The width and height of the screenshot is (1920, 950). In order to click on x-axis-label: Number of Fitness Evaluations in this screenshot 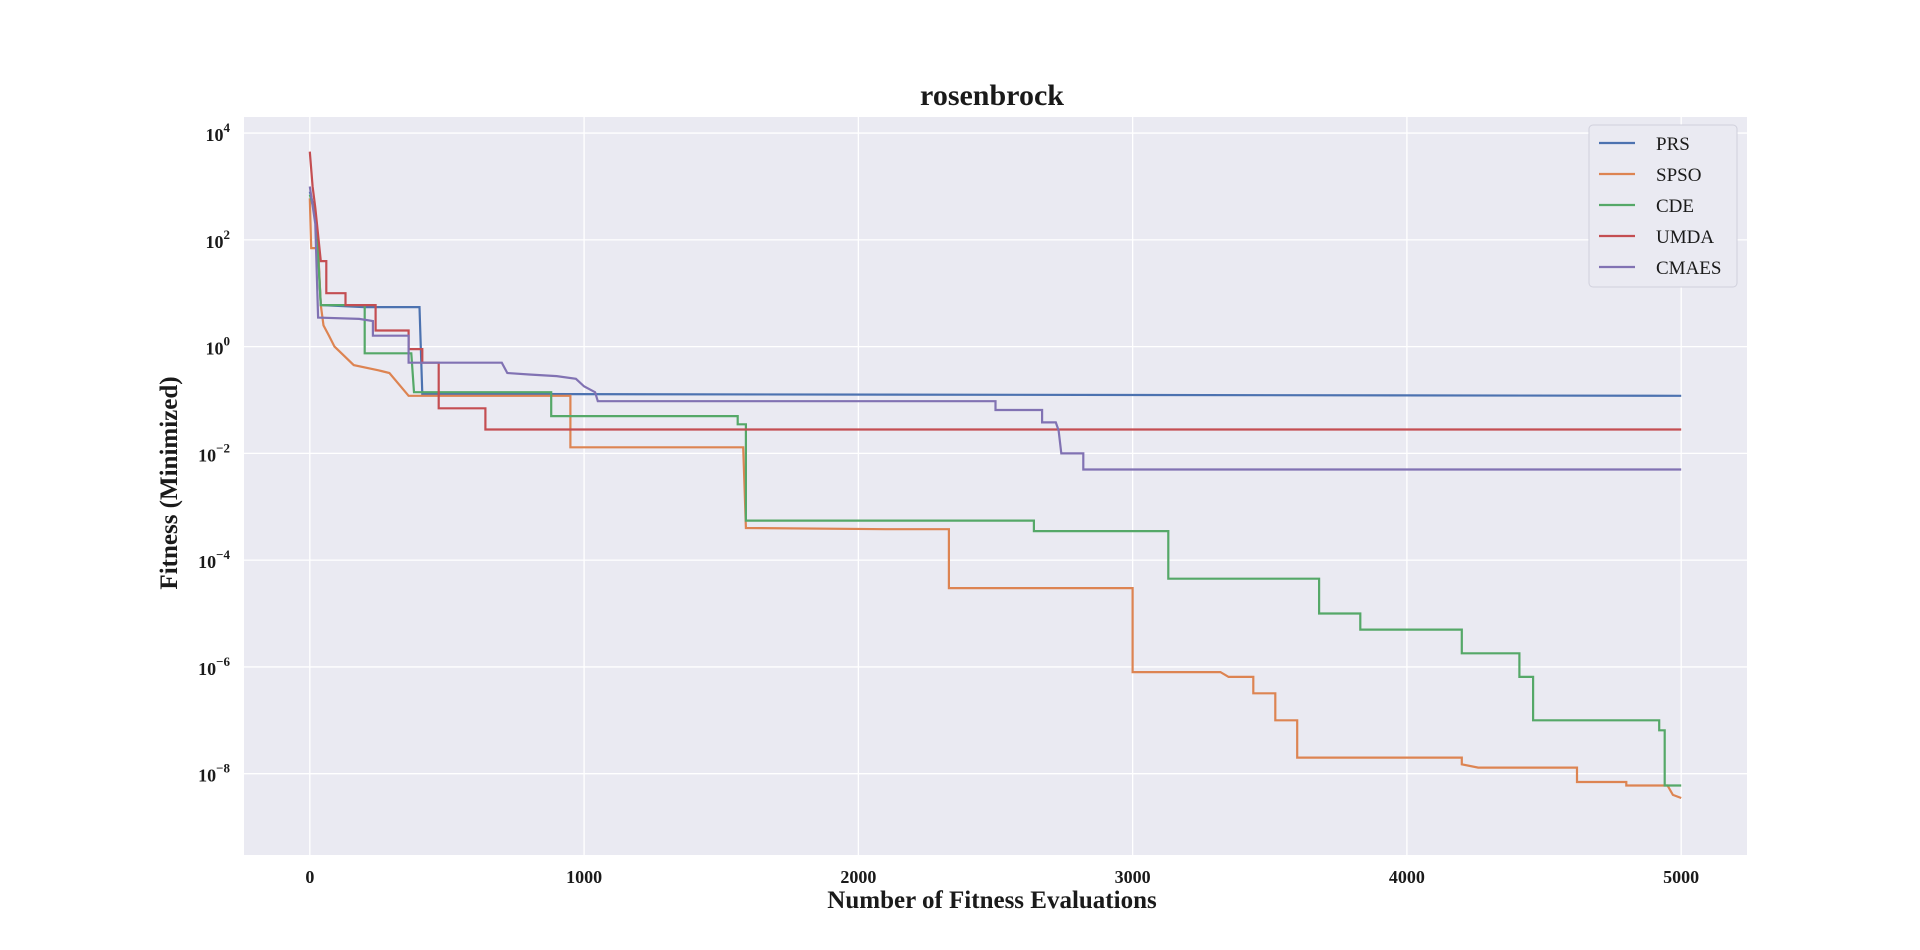, I will do `click(992, 900)`.